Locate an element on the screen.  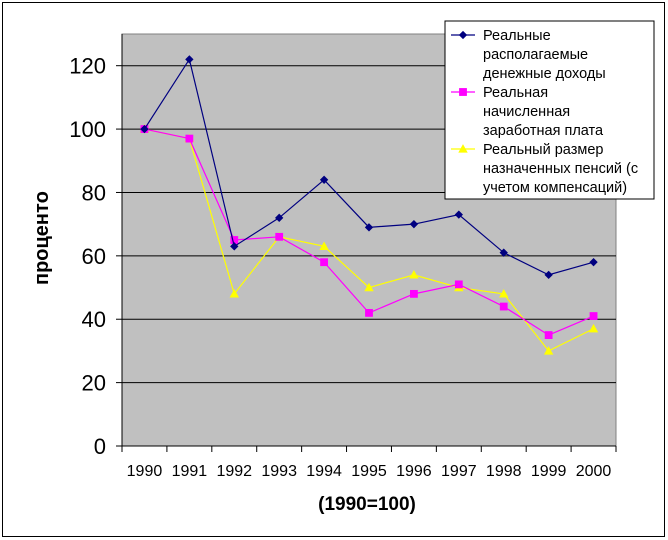
legend-label: учетом компенсаций) is located at coordinates (555, 188).